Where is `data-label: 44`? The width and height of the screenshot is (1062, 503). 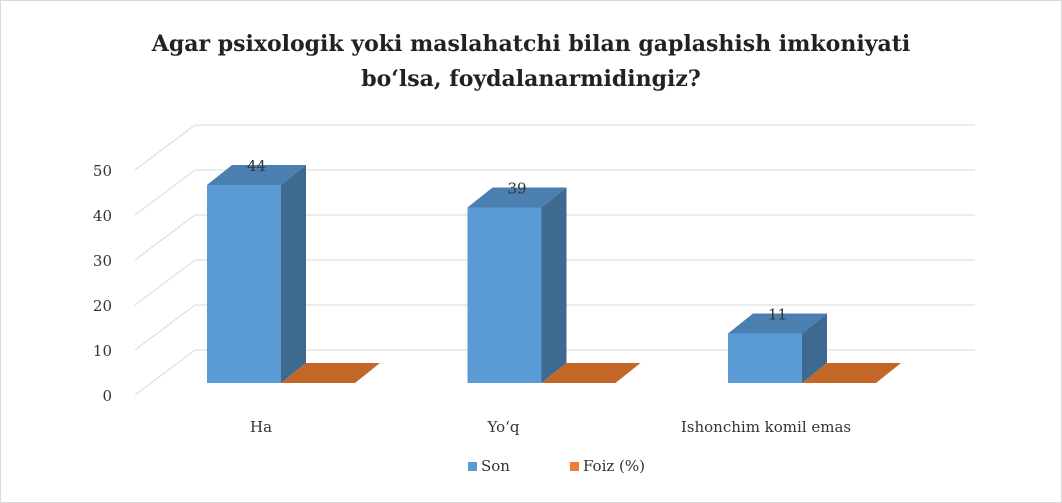
data-label: 44 is located at coordinates (256, 166).